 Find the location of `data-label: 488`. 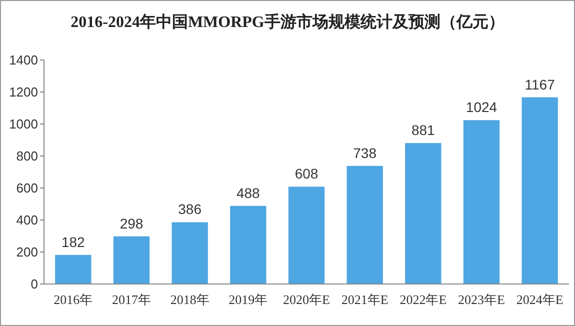

data-label: 488 is located at coordinates (248, 192).